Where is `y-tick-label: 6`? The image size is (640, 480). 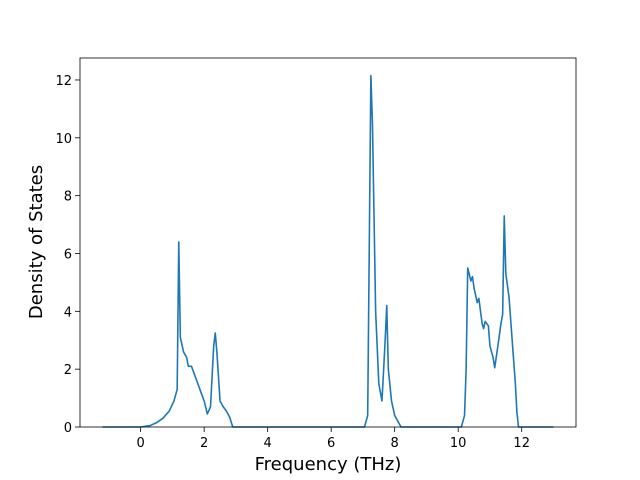
y-tick-label: 6 is located at coordinates (68, 254).